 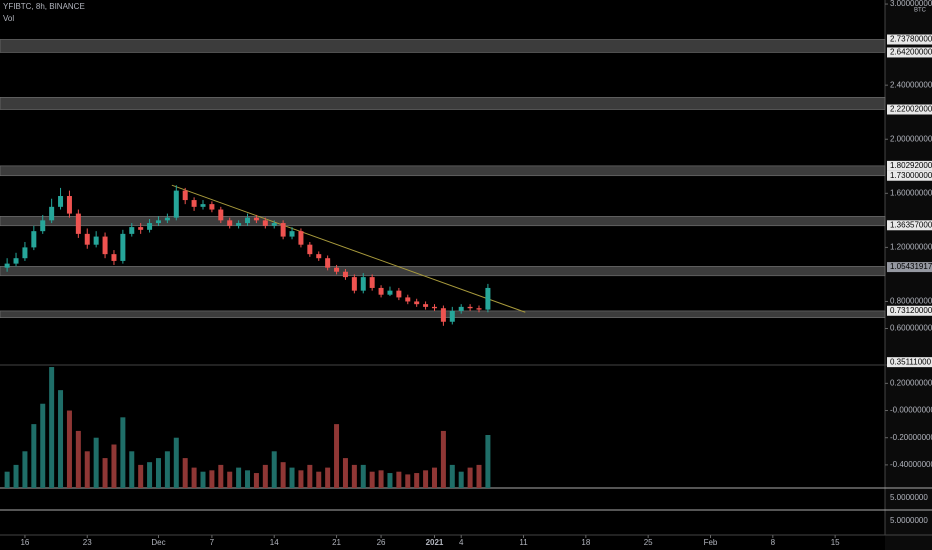 I want to click on x-tick-label: 4, so click(x=461, y=542).